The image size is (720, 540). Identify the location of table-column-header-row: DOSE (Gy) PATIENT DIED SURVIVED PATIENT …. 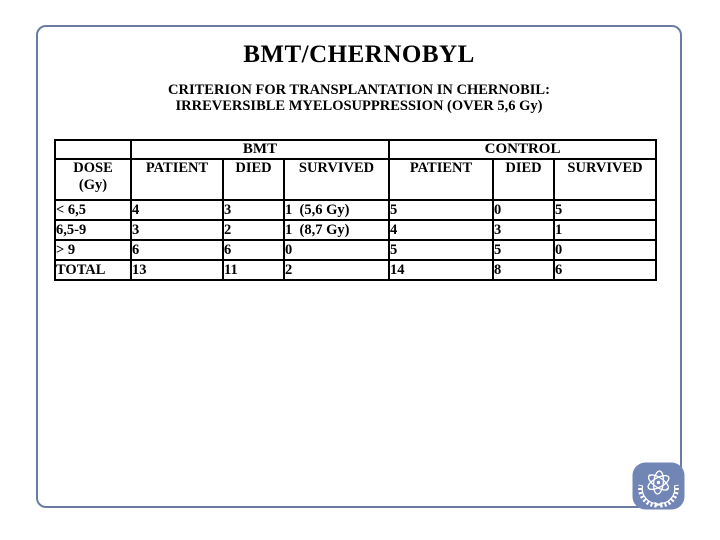
(356, 179).